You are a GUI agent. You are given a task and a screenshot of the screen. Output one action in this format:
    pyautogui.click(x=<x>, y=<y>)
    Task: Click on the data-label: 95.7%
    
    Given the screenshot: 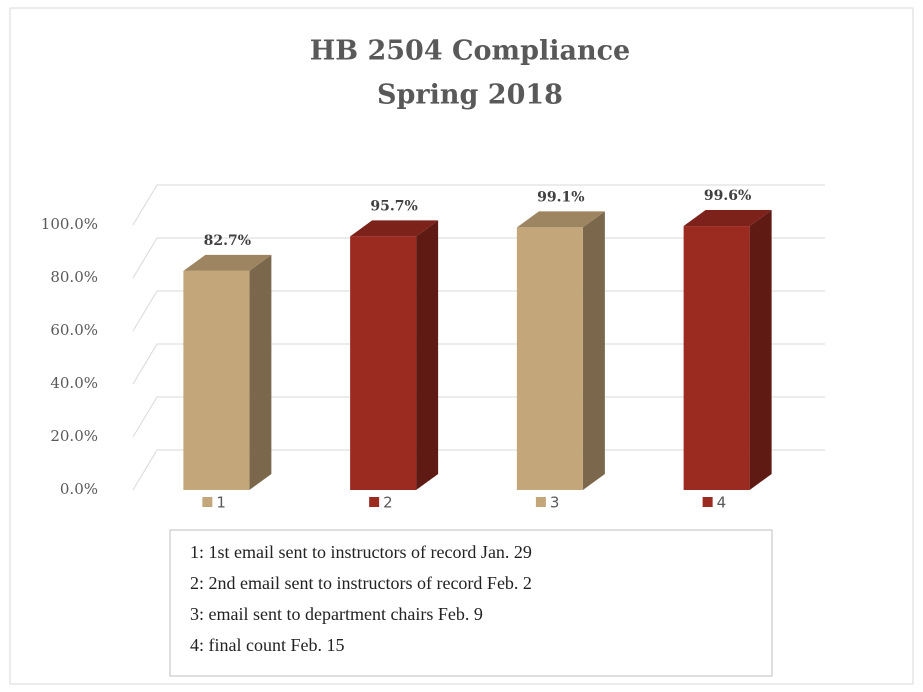 What is the action you would take?
    pyautogui.click(x=393, y=206)
    